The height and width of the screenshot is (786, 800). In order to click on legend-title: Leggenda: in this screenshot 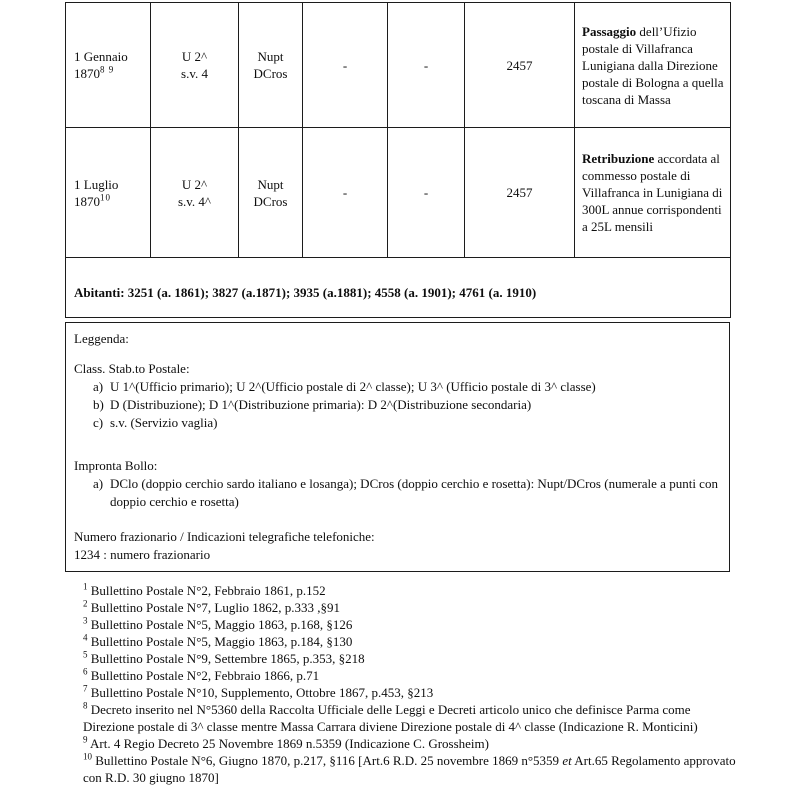, I will do `click(101, 338)`.